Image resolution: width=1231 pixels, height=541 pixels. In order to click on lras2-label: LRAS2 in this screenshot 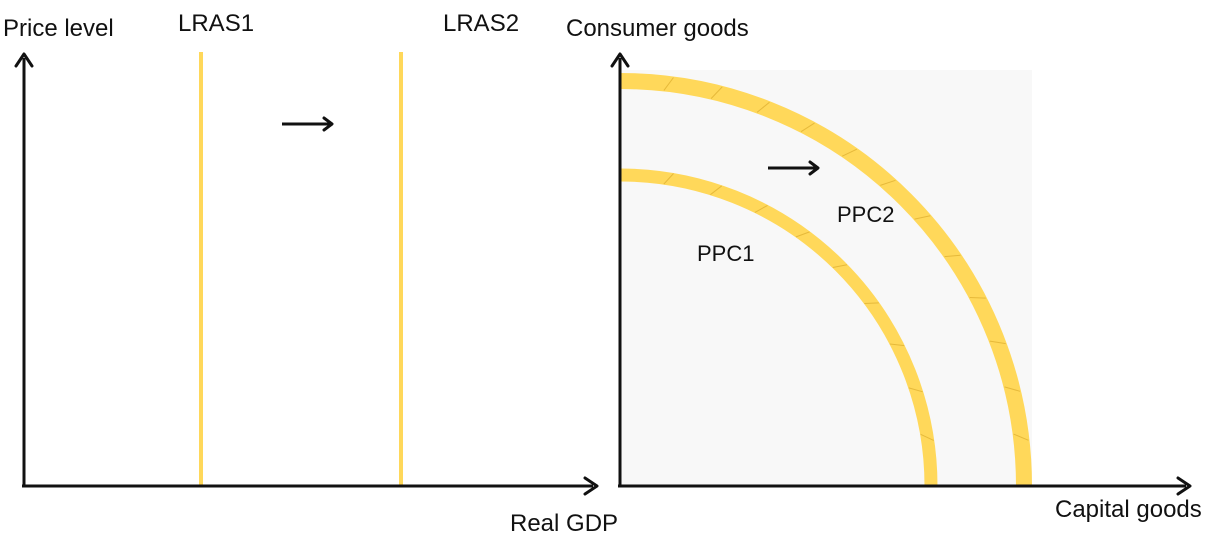, I will do `click(481, 23)`.